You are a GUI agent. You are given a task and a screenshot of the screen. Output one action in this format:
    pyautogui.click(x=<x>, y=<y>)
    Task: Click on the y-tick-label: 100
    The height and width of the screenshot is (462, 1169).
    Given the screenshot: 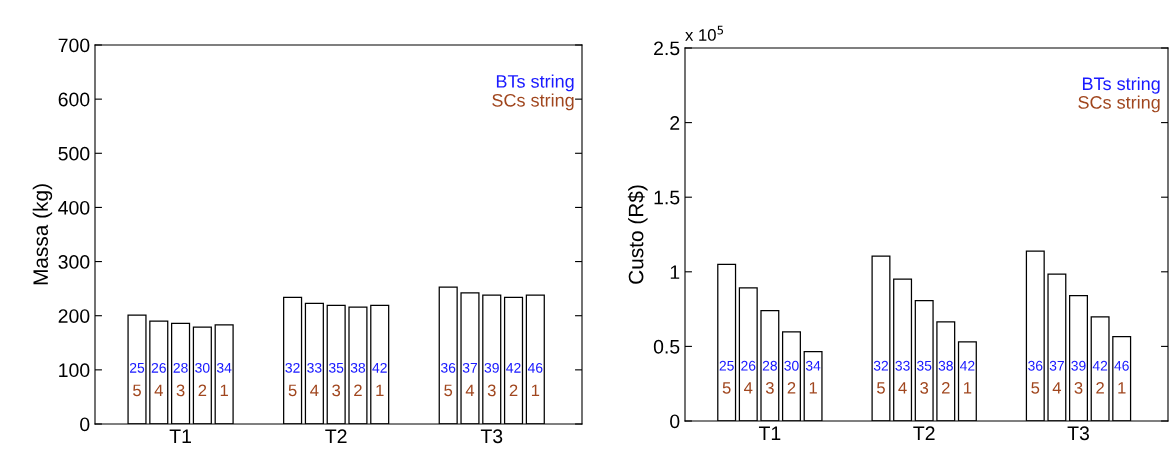 What is the action you would take?
    pyautogui.click(x=74, y=370)
    